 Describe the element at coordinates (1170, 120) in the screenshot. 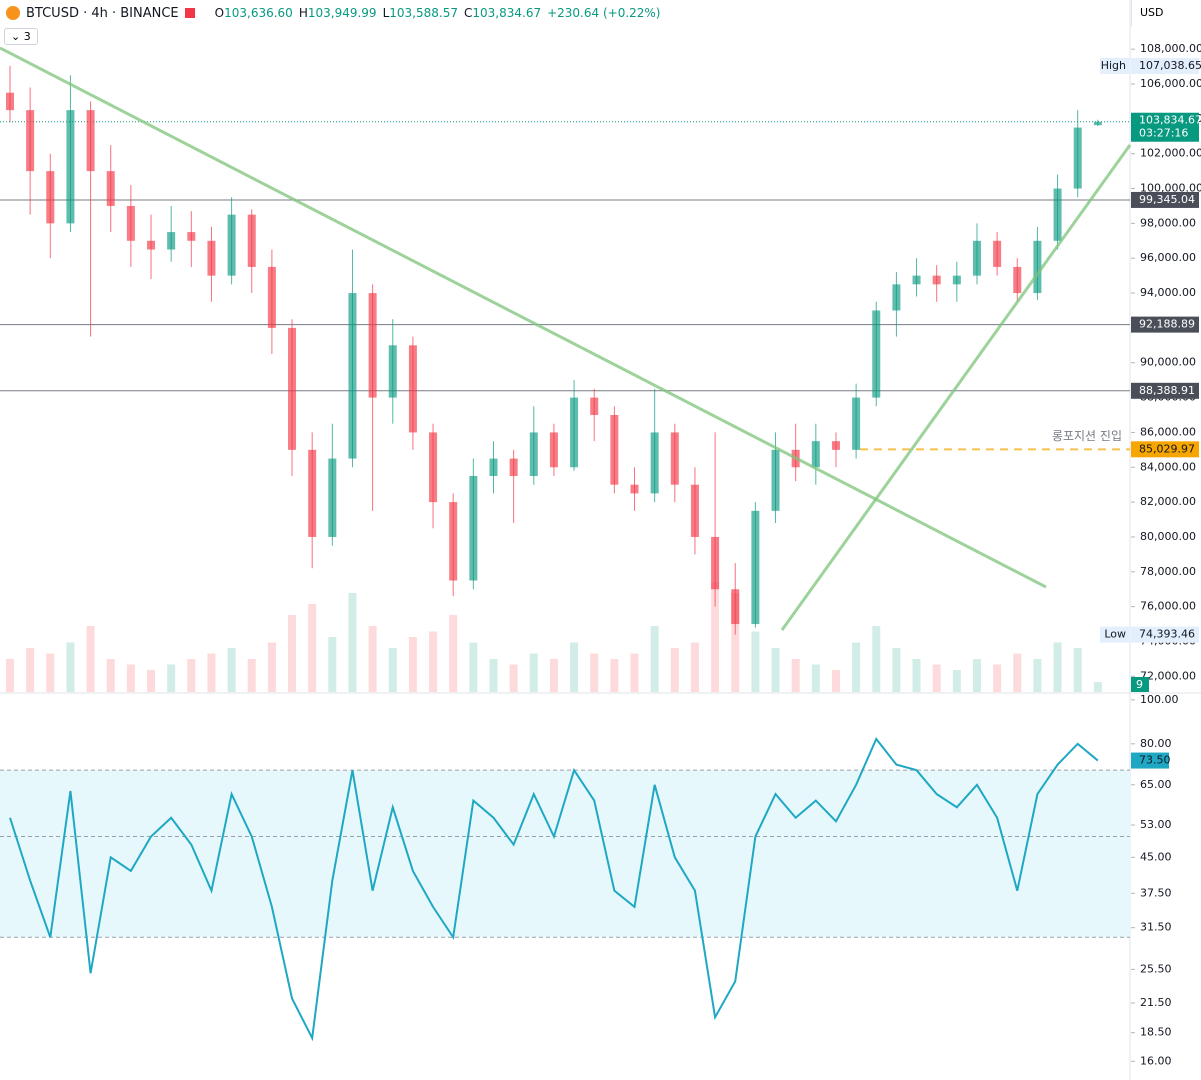

I see `last-price: 103,834.67` at that location.